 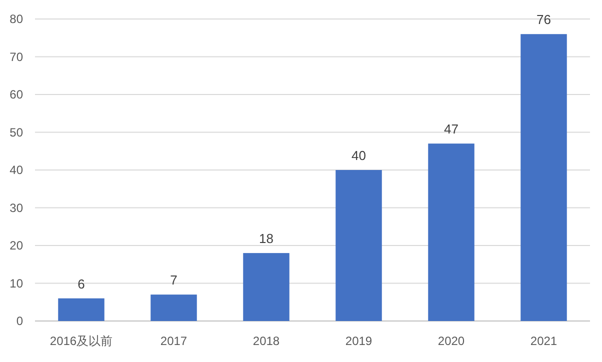 I want to click on y-tick-label: 40, so click(x=17, y=170).